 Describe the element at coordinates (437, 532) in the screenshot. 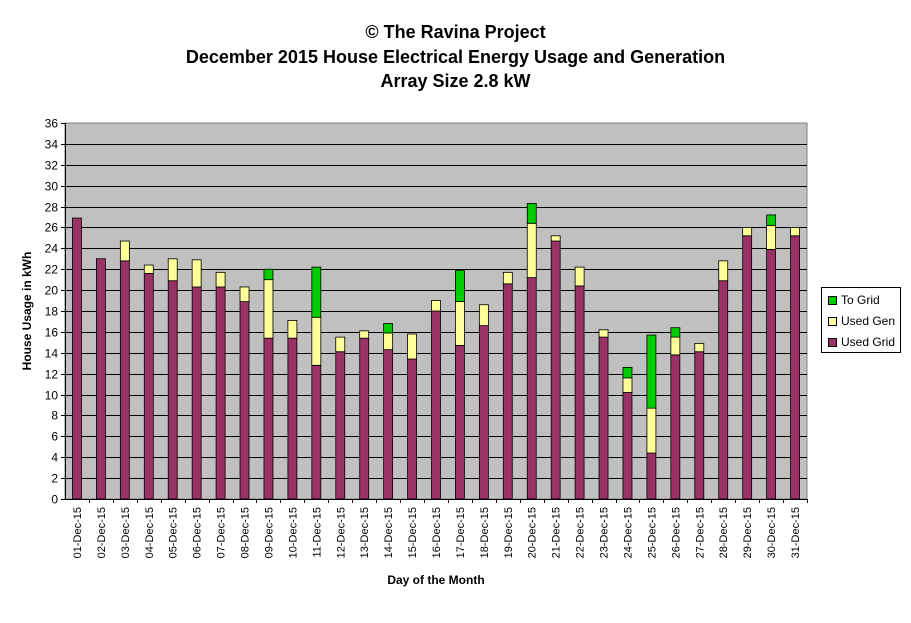

I see `x-tick-label: 16-Dec-15` at that location.